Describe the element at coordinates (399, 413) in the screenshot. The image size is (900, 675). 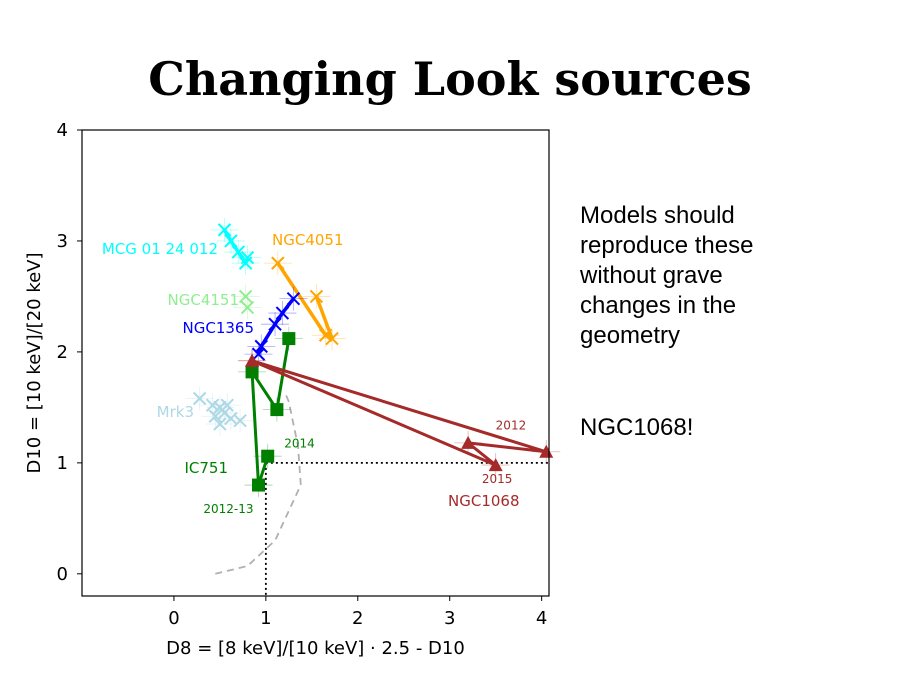
I see `series-ngc1068` at that location.